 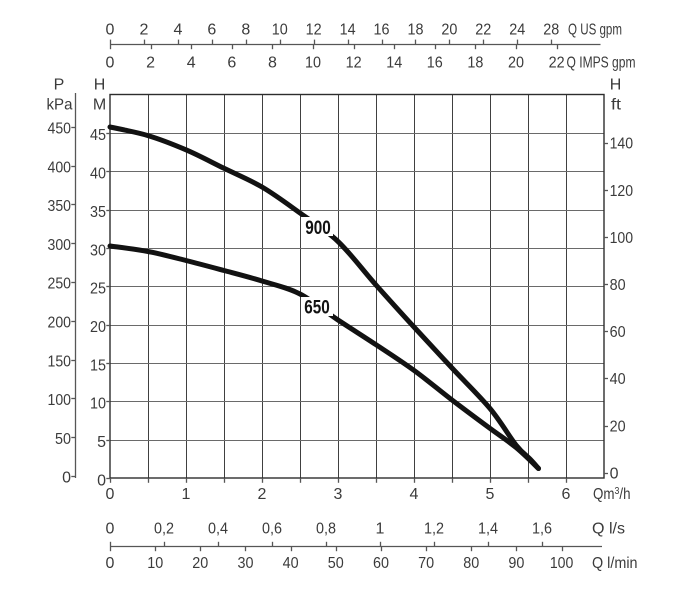 What do you see at coordinates (612, 494) in the screenshot?
I see `svg-text: Qm3/h` at bounding box center [612, 494].